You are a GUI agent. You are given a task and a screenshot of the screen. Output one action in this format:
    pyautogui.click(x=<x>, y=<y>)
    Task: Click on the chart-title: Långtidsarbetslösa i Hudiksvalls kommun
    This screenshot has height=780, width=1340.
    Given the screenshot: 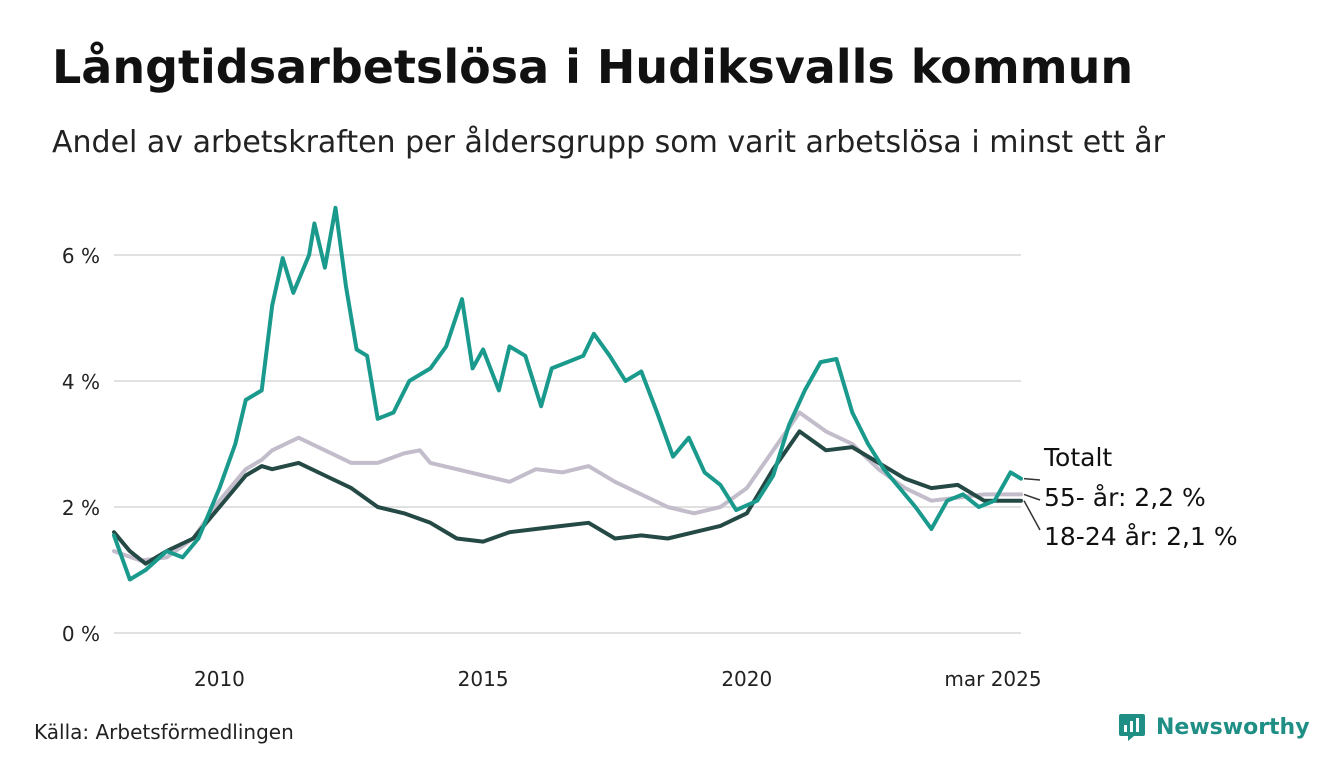 What is the action you would take?
    pyautogui.click(x=593, y=67)
    